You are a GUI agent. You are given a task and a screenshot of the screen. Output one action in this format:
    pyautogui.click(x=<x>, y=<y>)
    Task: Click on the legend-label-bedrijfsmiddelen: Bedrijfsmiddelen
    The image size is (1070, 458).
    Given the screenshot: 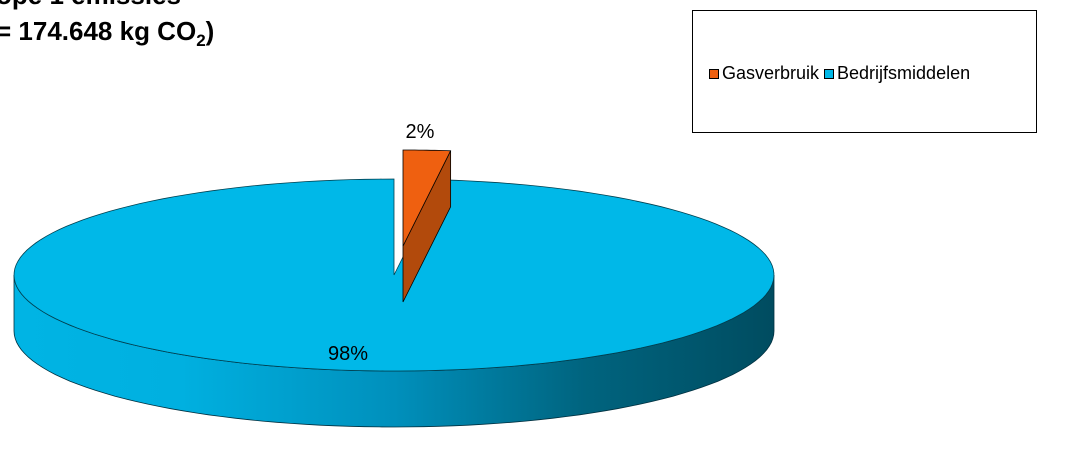 What is the action you would take?
    pyautogui.click(x=904, y=73)
    